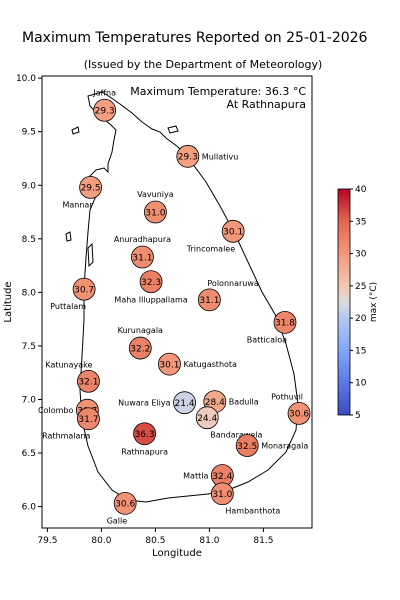 The image size is (400, 600). I want to click on station-anuradhapura: 31.1 Anuradhapura, so click(142, 252).